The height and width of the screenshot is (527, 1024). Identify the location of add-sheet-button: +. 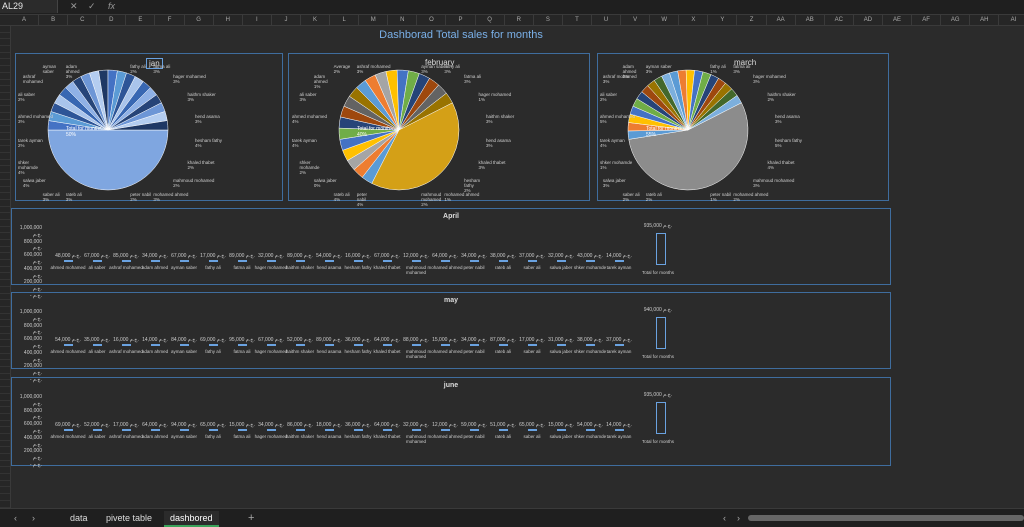
(251, 518).